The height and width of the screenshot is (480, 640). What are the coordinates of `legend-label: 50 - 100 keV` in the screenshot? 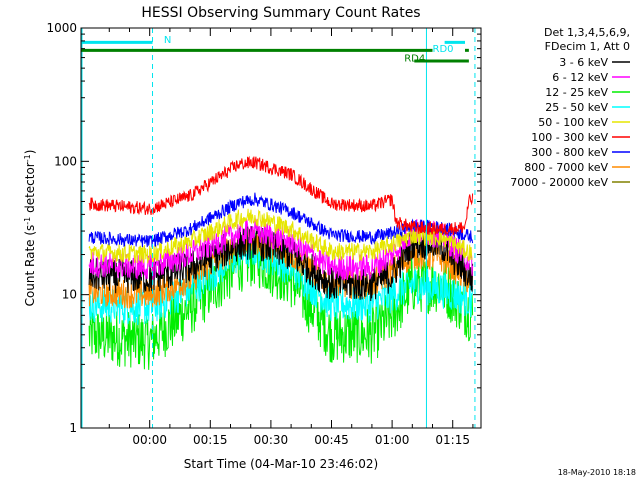 It's located at (573, 122).